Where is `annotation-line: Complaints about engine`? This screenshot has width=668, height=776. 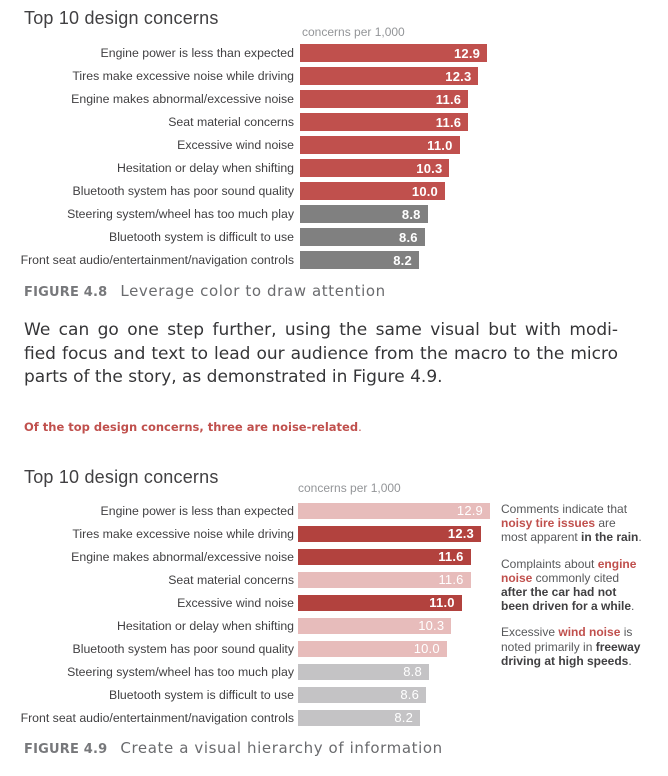 annotation-line: Complaints about engine is located at coordinates (571, 564).